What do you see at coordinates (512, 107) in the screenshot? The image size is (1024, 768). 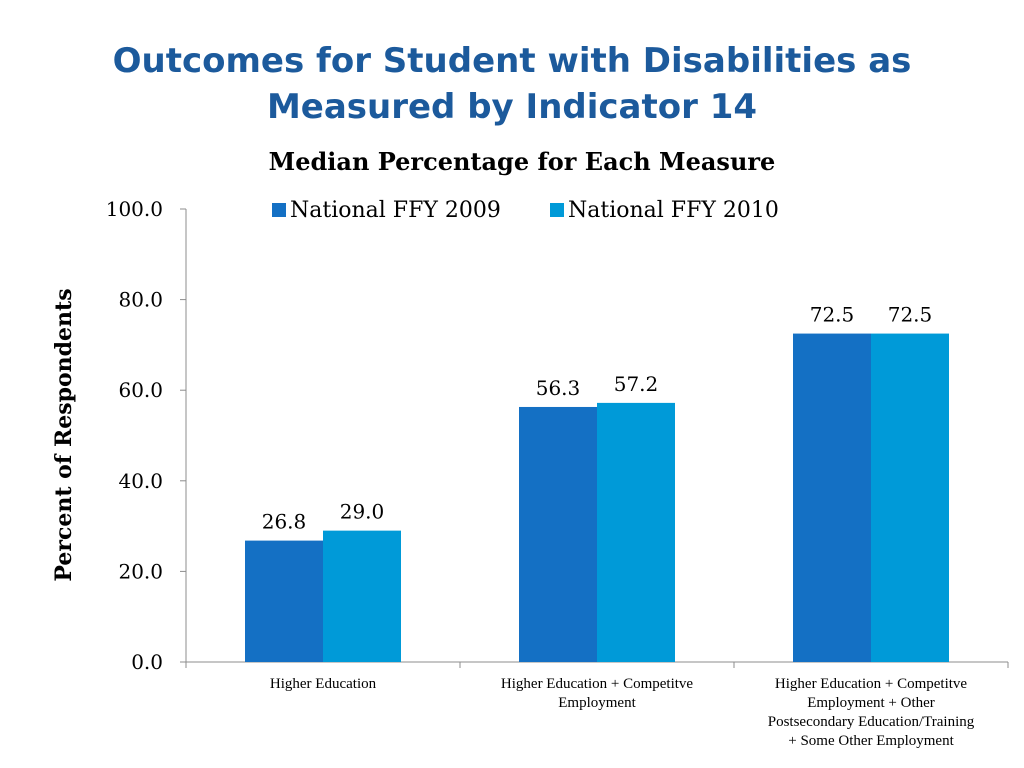 I see `slide-title-line-2: Measured by Indicator 14` at bounding box center [512, 107].